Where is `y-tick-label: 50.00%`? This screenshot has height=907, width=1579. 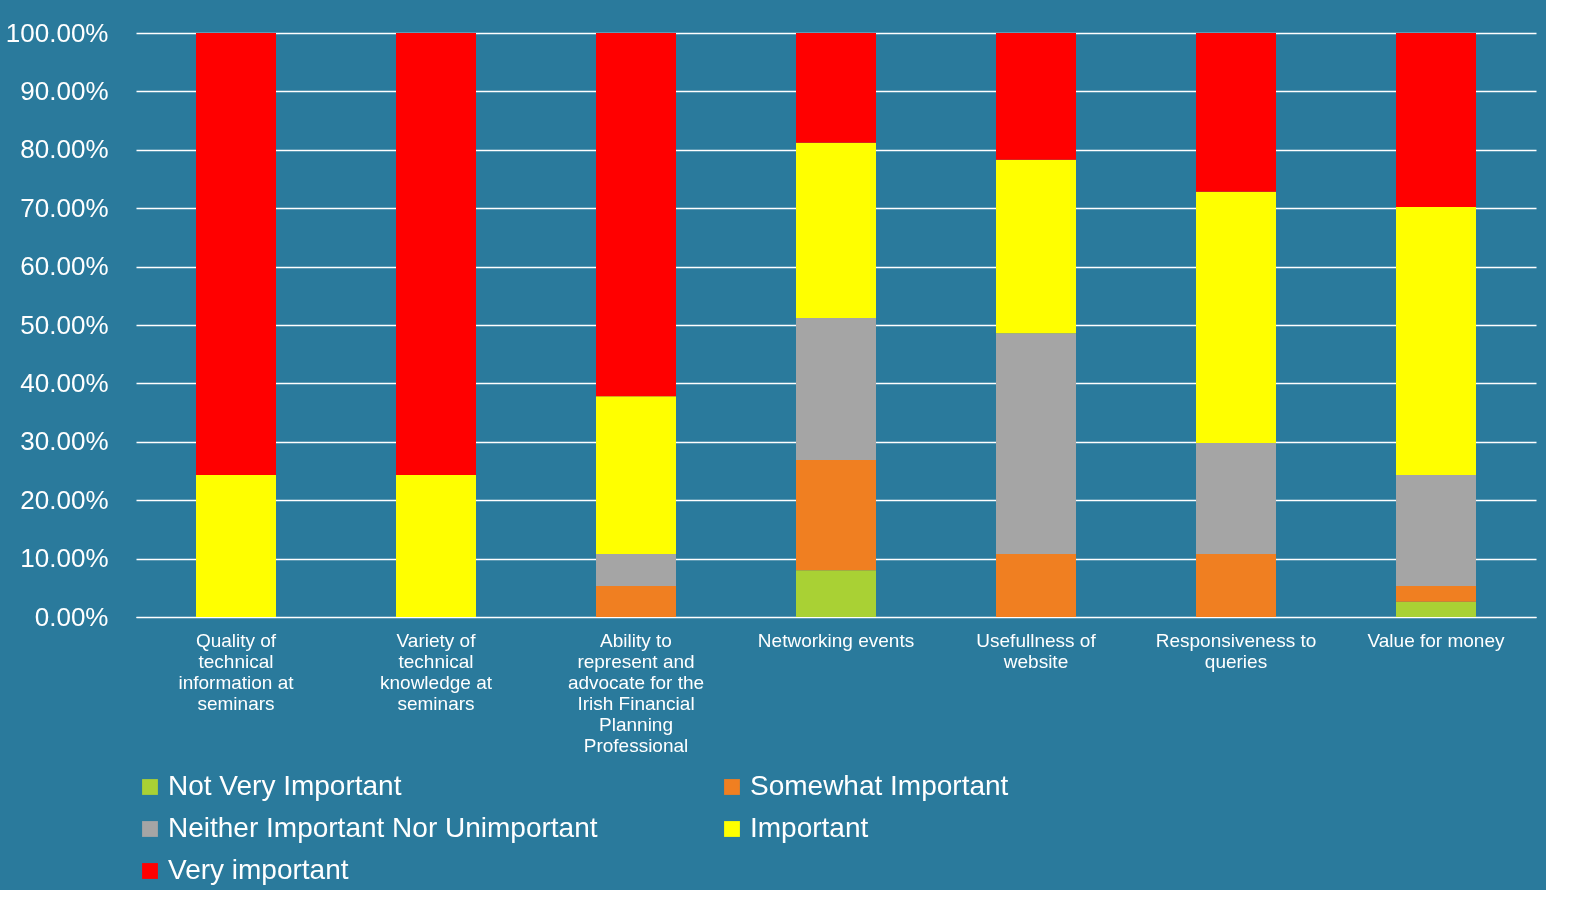 y-tick-label: 50.00% is located at coordinates (64, 324).